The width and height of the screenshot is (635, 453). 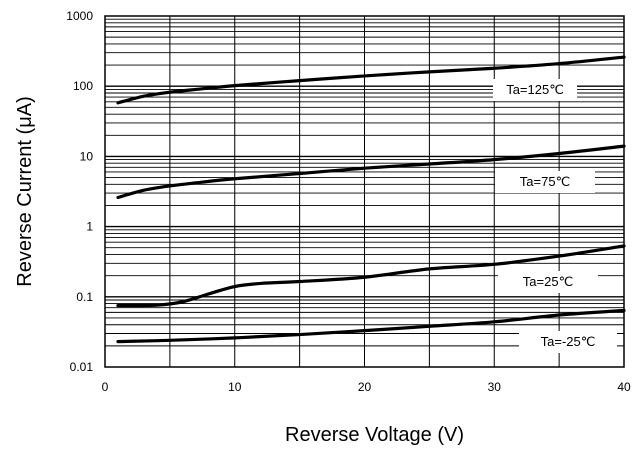 What do you see at coordinates (235, 387) in the screenshot?
I see `x-tick-label: 10` at bounding box center [235, 387].